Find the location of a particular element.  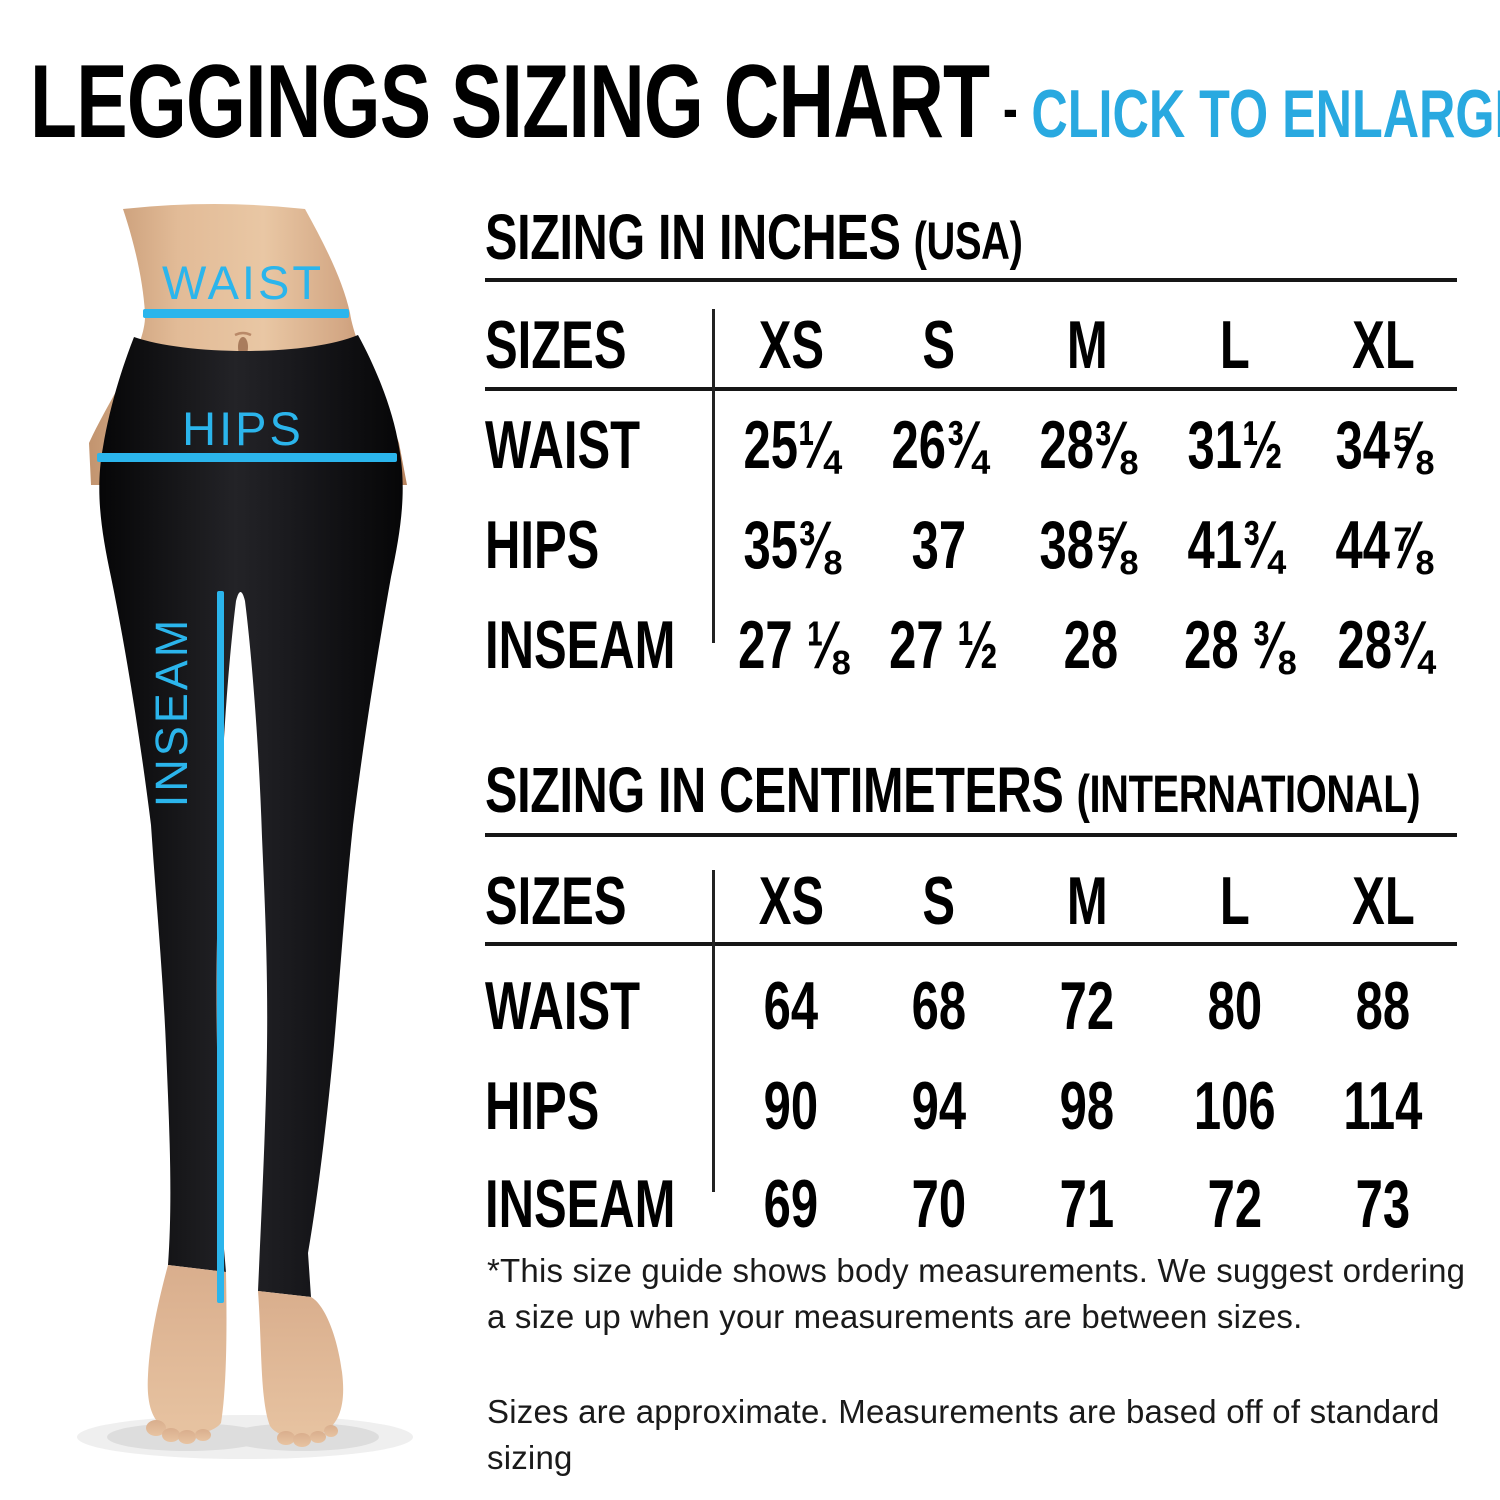

hips-measure-line is located at coordinates (247, 457).